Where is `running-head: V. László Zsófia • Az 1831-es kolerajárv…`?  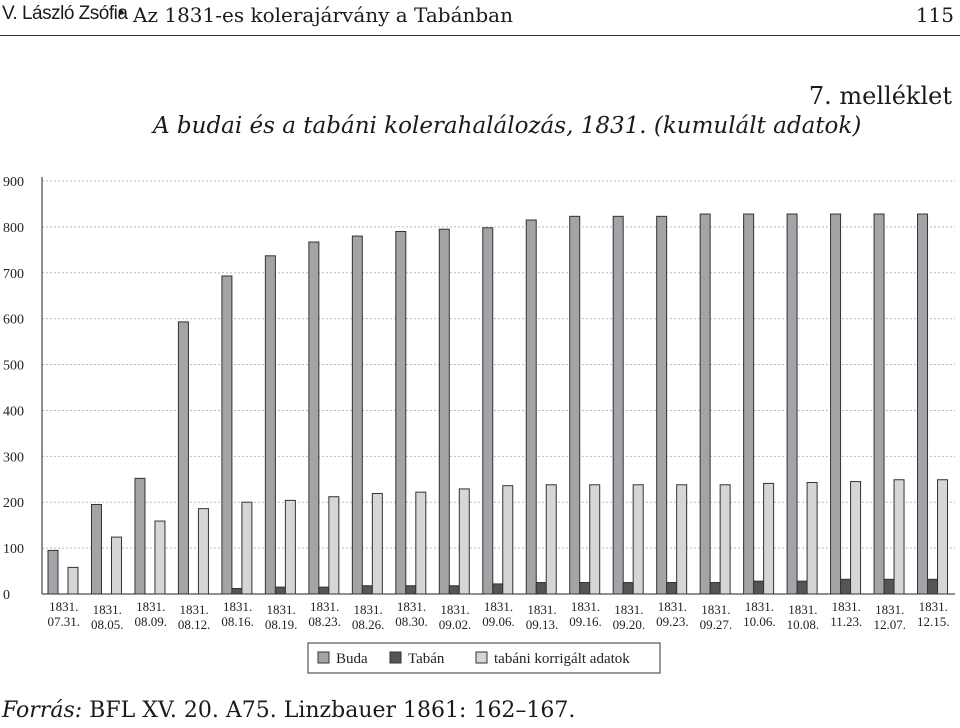 running-head: V. László Zsófia • Az 1831-es kolerajárv… is located at coordinates (480, 17).